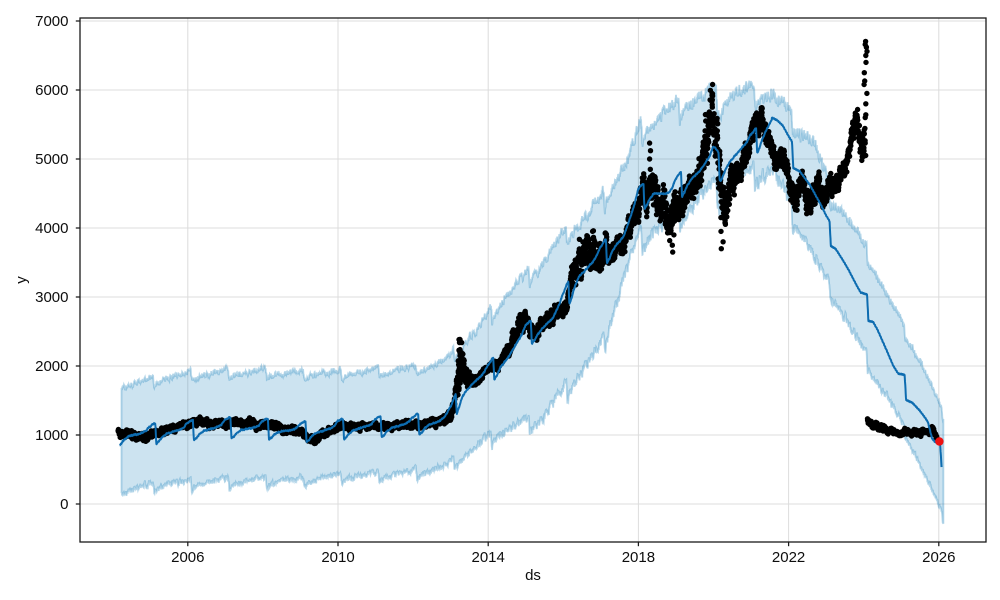 The width and height of the screenshot is (1000, 600). I want to click on svg-text: 2010, so click(337, 557).